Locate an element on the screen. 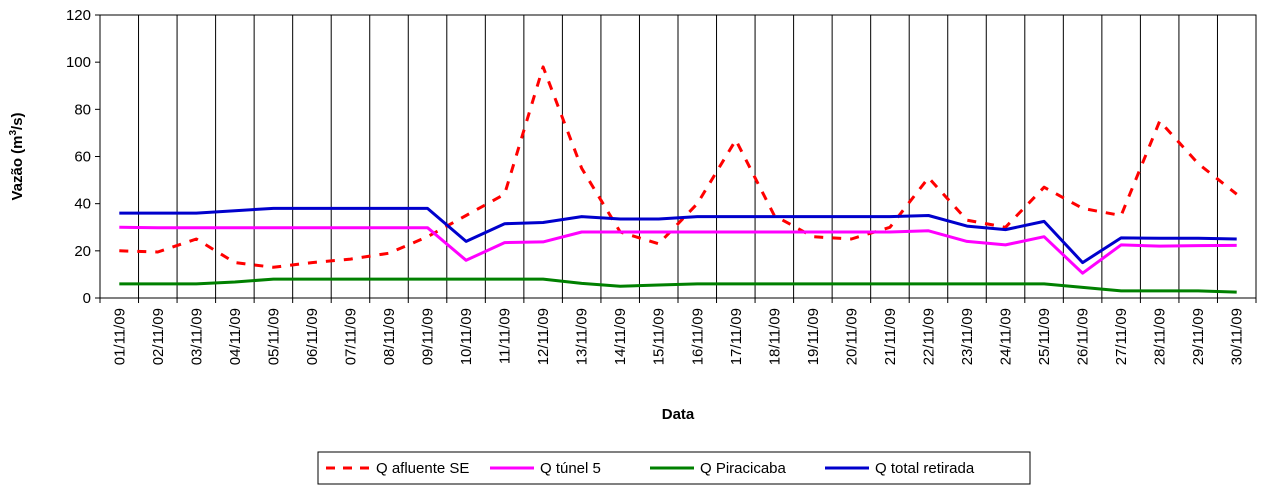 Image resolution: width=1274 pixels, height=498 pixels. x-tick-label: 28/11/09 is located at coordinates (1160, 336).